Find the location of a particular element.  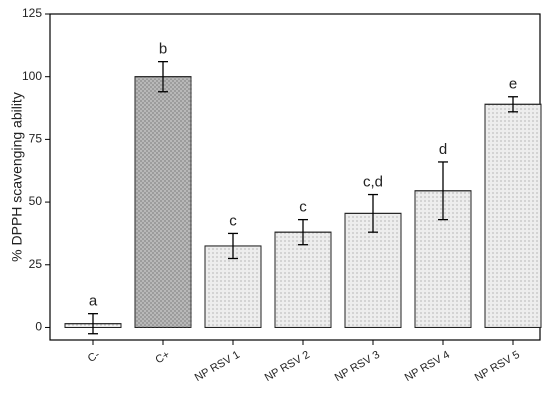

y-tick-label: 75 is located at coordinates (36, 139).